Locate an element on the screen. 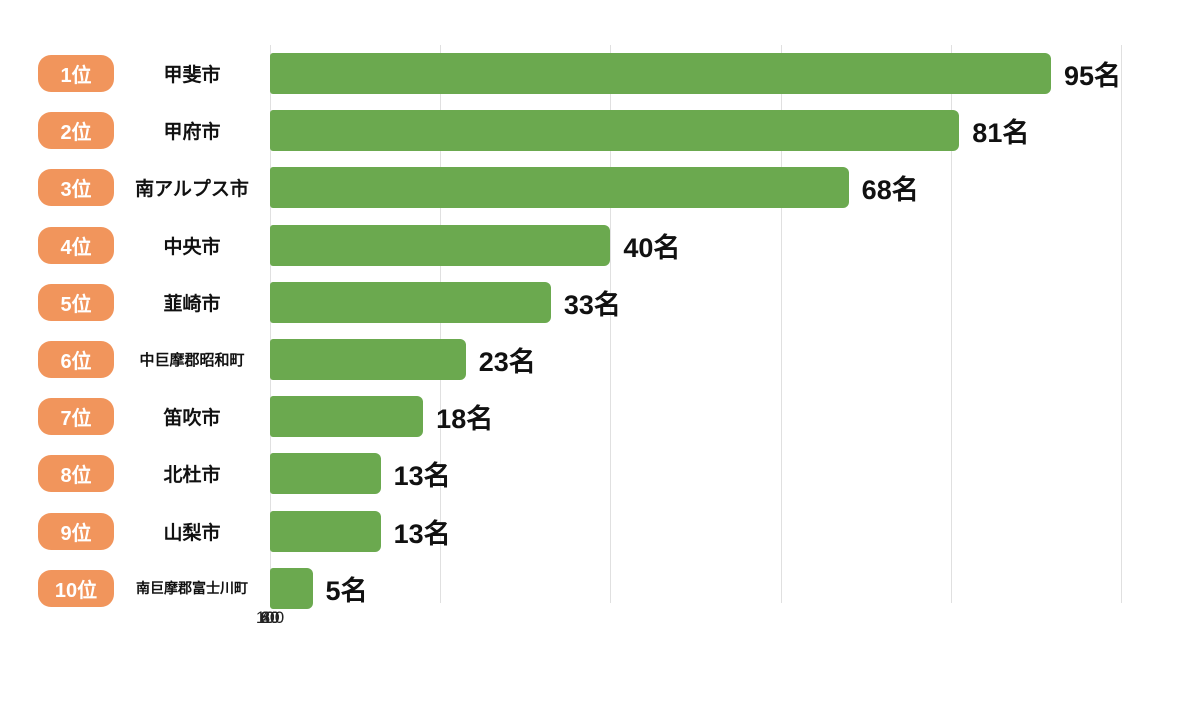 Image resolution: width=1200 pixels, height=728 pixels. bar-area: 81名 is located at coordinates (695, 131).